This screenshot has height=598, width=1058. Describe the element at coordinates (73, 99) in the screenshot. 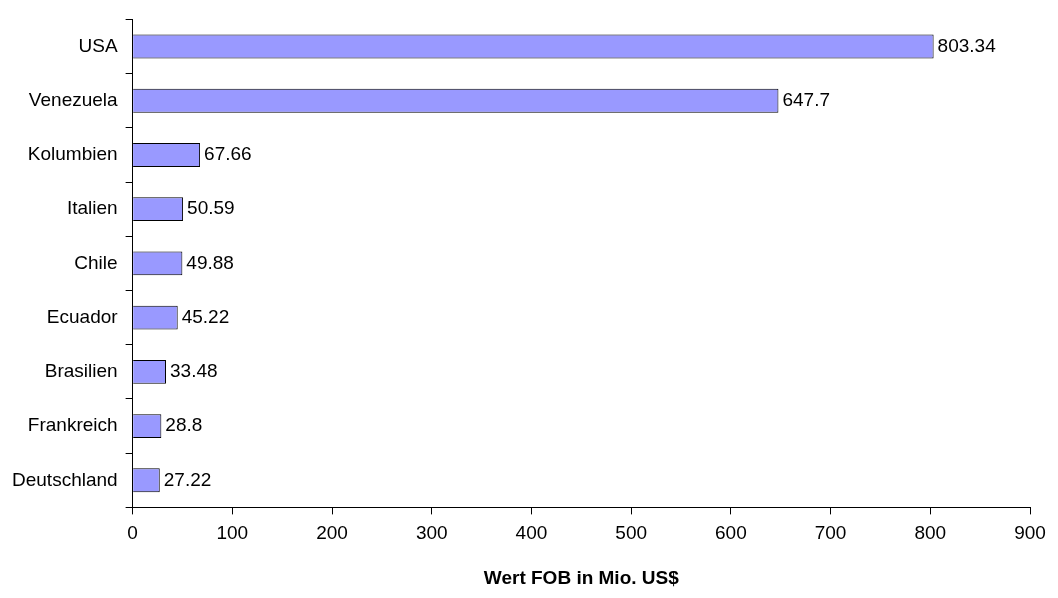

I see `y-tick-label: Venezuela` at that location.